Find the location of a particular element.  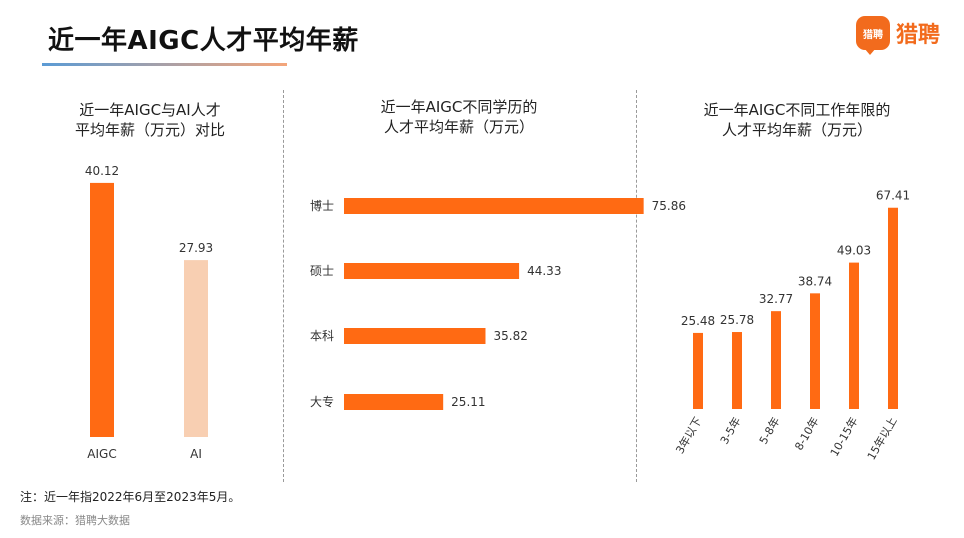

category-label: 8-10年 is located at coordinates (806, 434).